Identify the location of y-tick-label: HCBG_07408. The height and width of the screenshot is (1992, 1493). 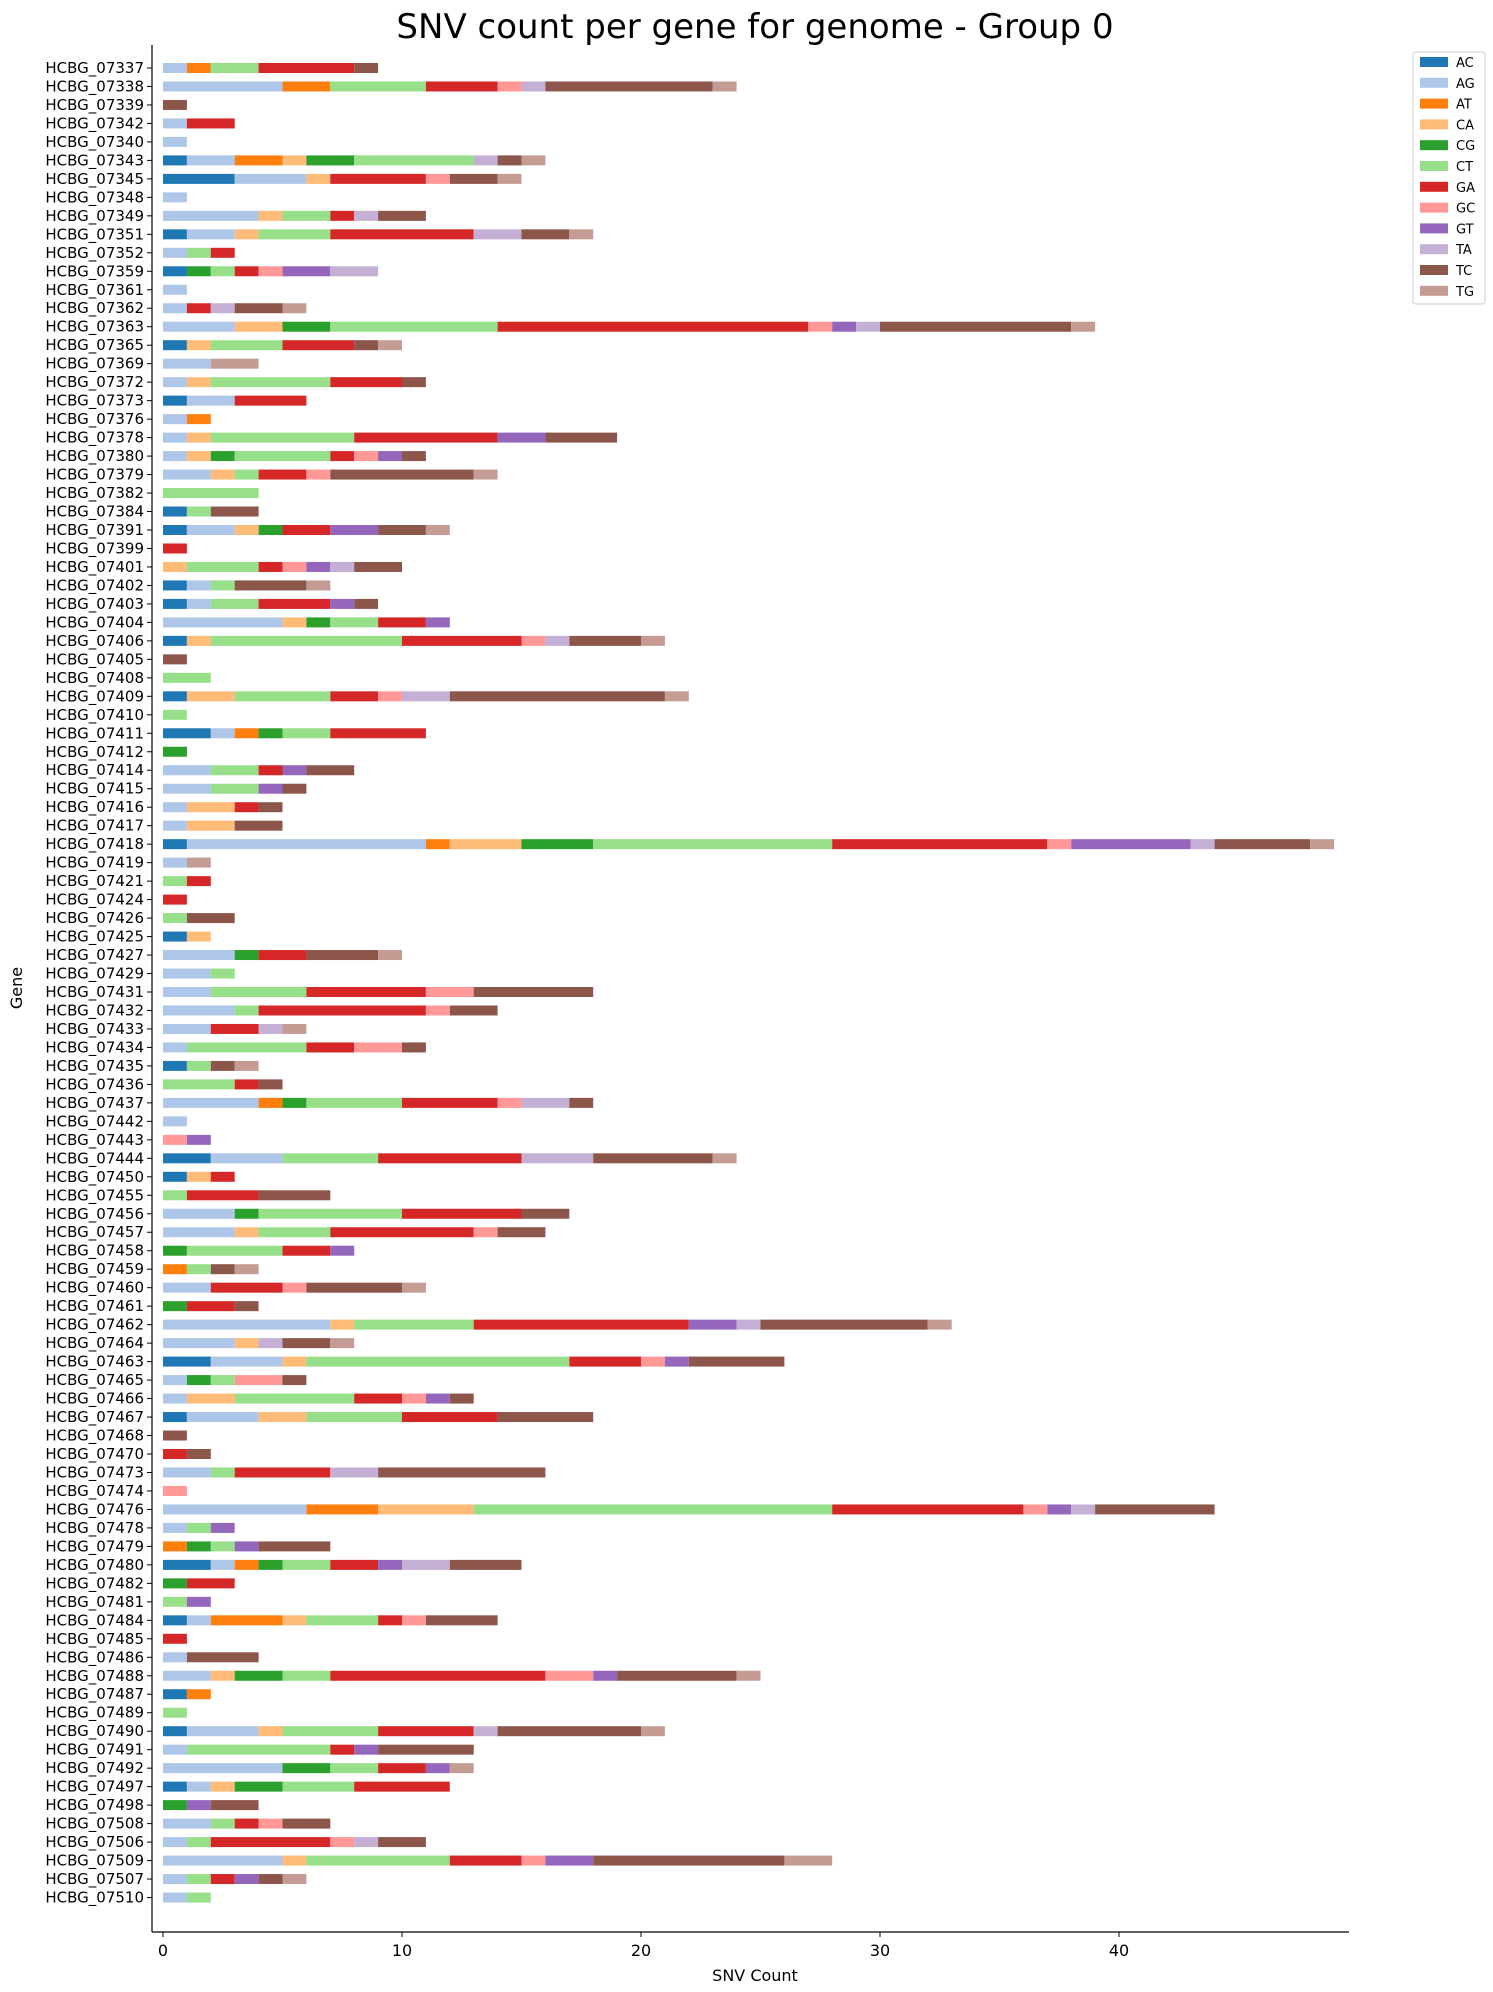
(94, 678).